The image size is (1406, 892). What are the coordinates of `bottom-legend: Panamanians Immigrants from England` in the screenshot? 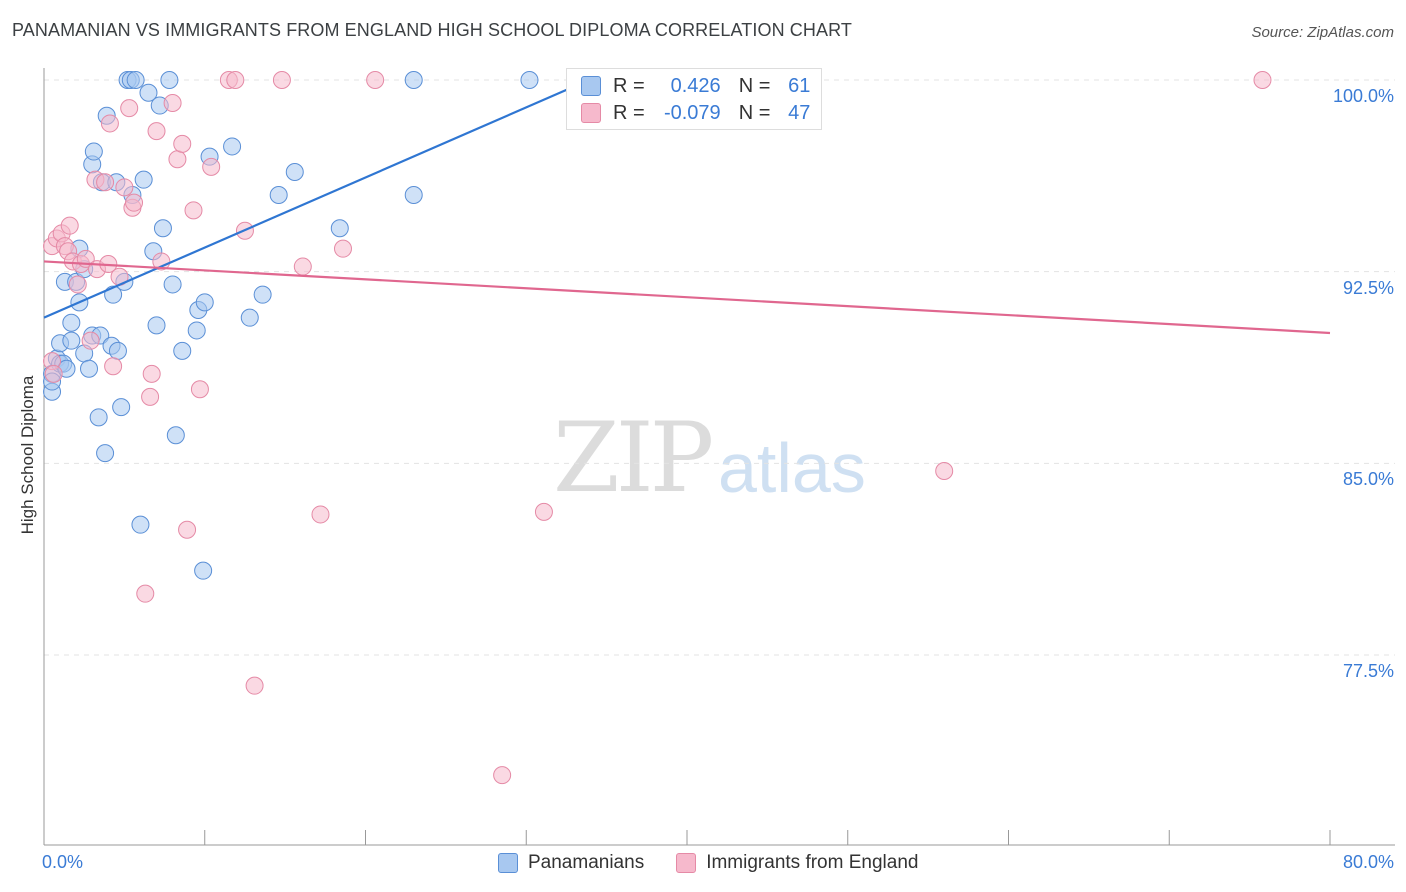 It's located at (724, 863).